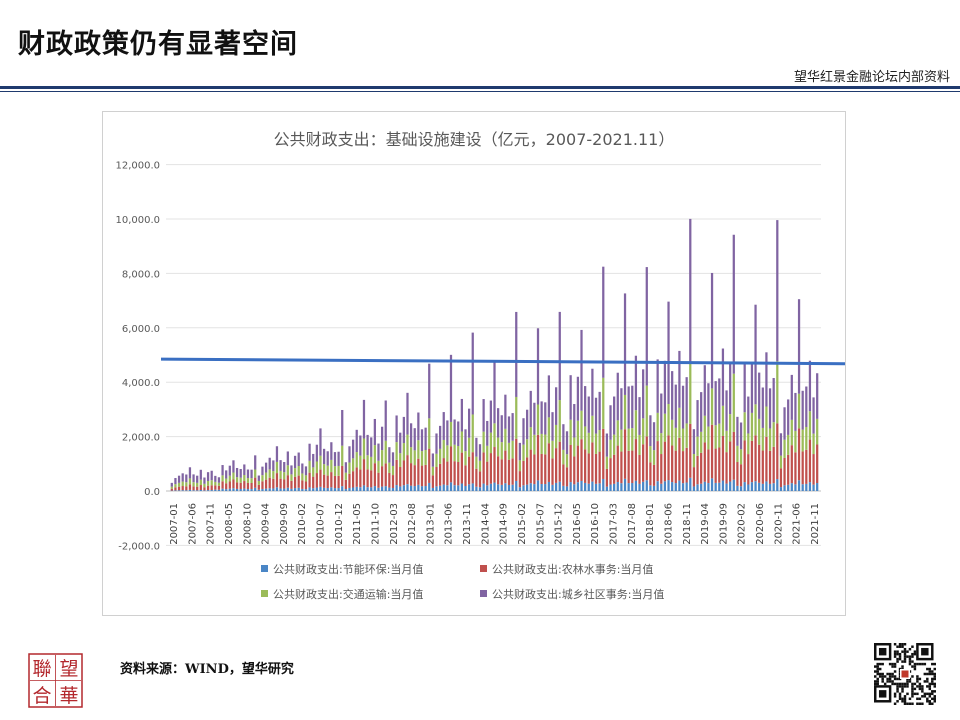  What do you see at coordinates (357, 524) in the screenshot?
I see `x-tick-label: 2011-05` at bounding box center [357, 524].